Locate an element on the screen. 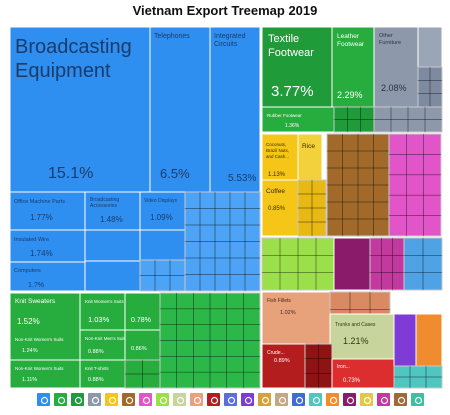 The width and height of the screenshot is (450, 415). cell-integrated-circuits is located at coordinates (235, 109).